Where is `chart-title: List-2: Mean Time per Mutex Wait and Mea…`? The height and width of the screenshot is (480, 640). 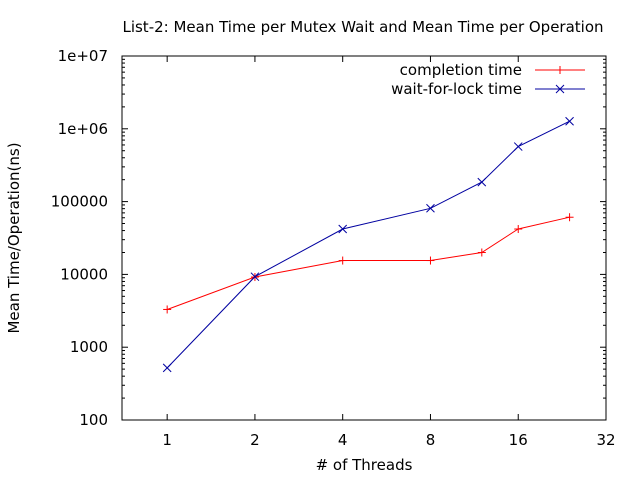
chart-title: List-2: Mean Time per Mutex Wait and Mea… is located at coordinates (362, 27).